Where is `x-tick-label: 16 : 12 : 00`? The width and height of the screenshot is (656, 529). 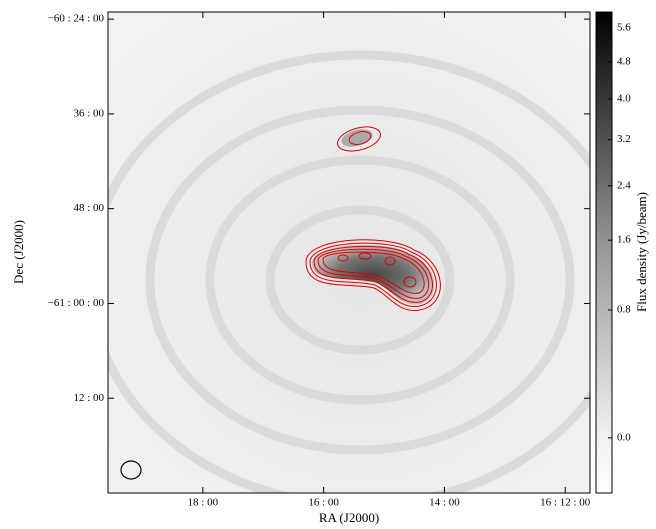 x-tick-label: 16 : 12 : 00 is located at coordinates (565, 503).